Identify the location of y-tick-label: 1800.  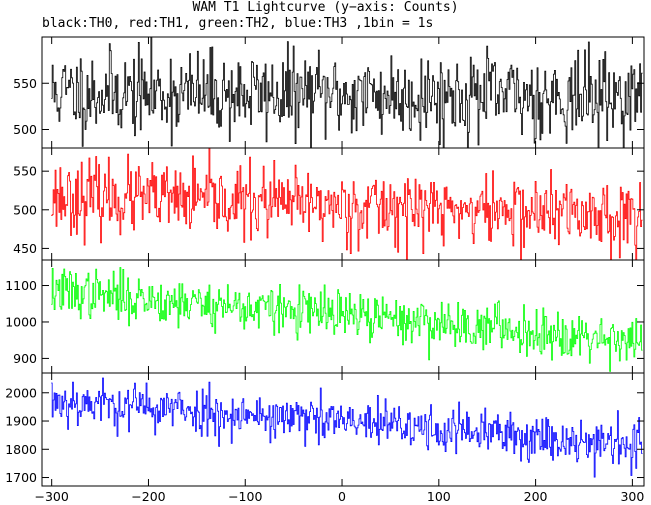
(21, 449).